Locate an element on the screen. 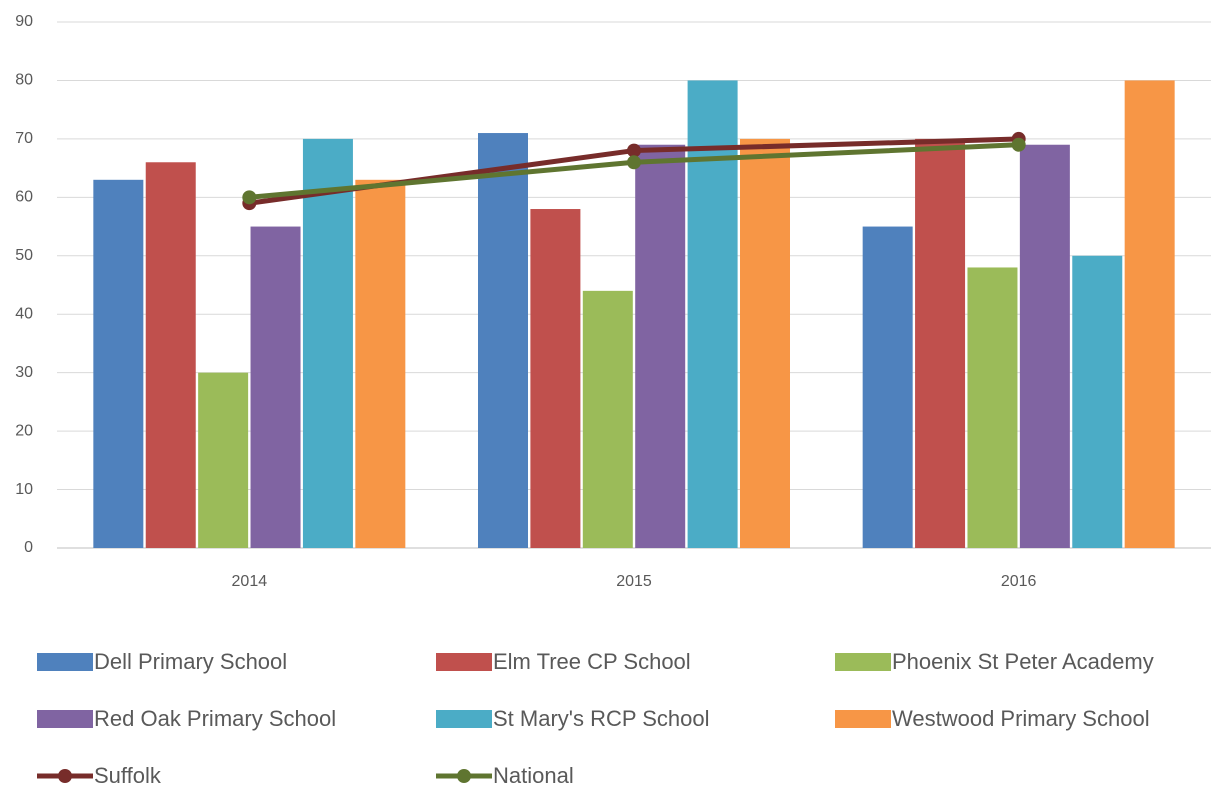  legend-label: National is located at coordinates (533, 775).